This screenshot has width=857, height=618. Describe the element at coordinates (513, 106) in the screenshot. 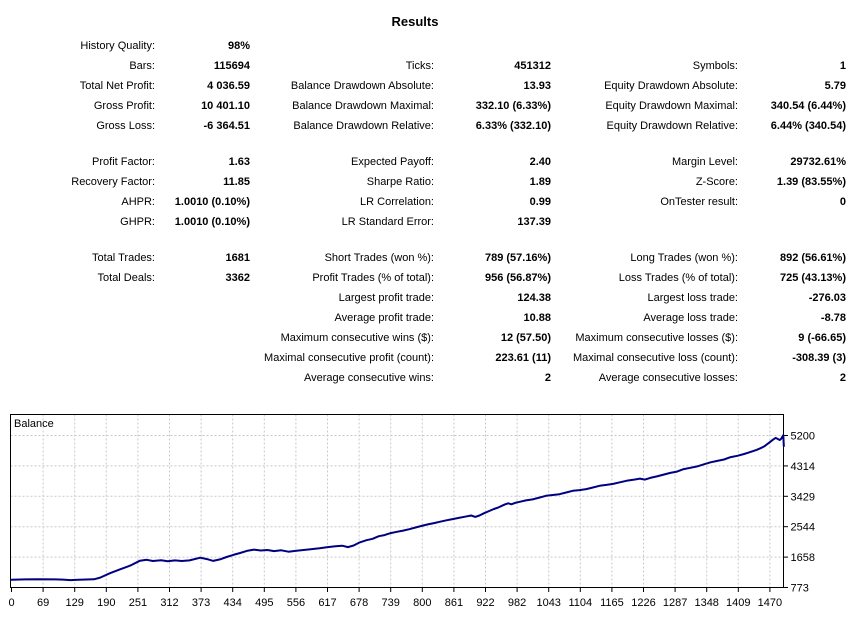

I see `stat-value: 332.10 (6.33%)` at that location.